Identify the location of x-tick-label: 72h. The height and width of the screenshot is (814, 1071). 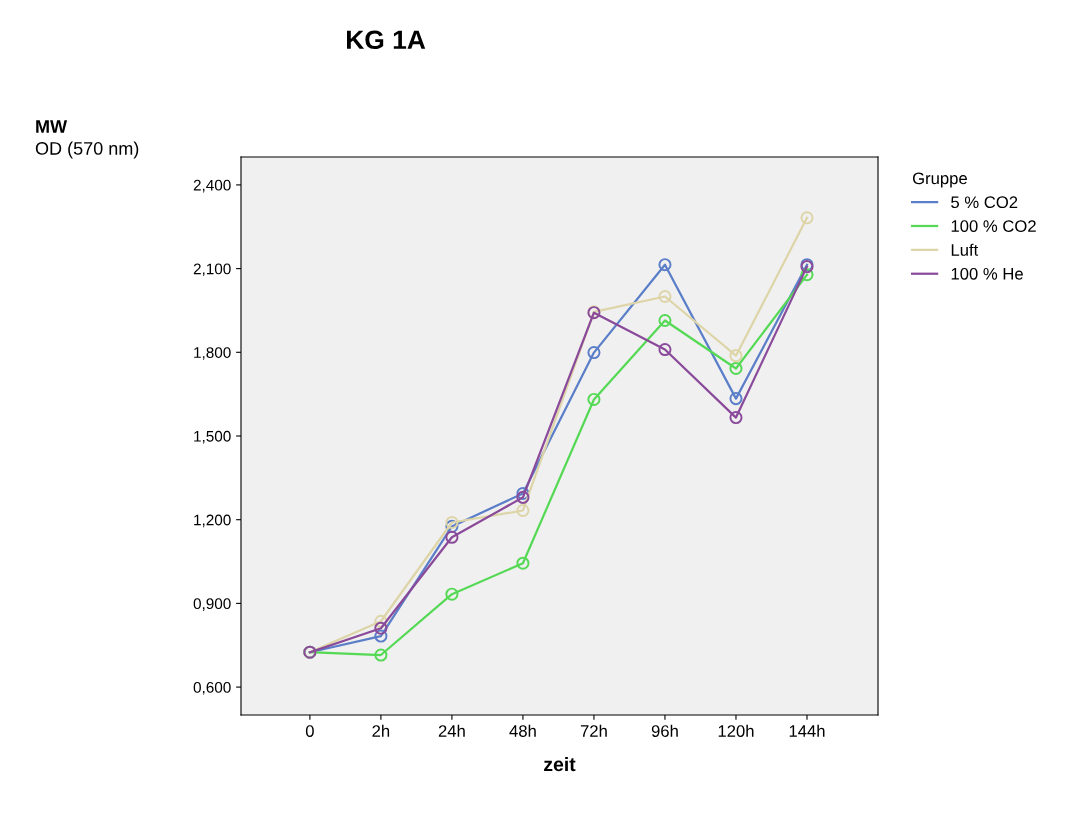
(593, 730).